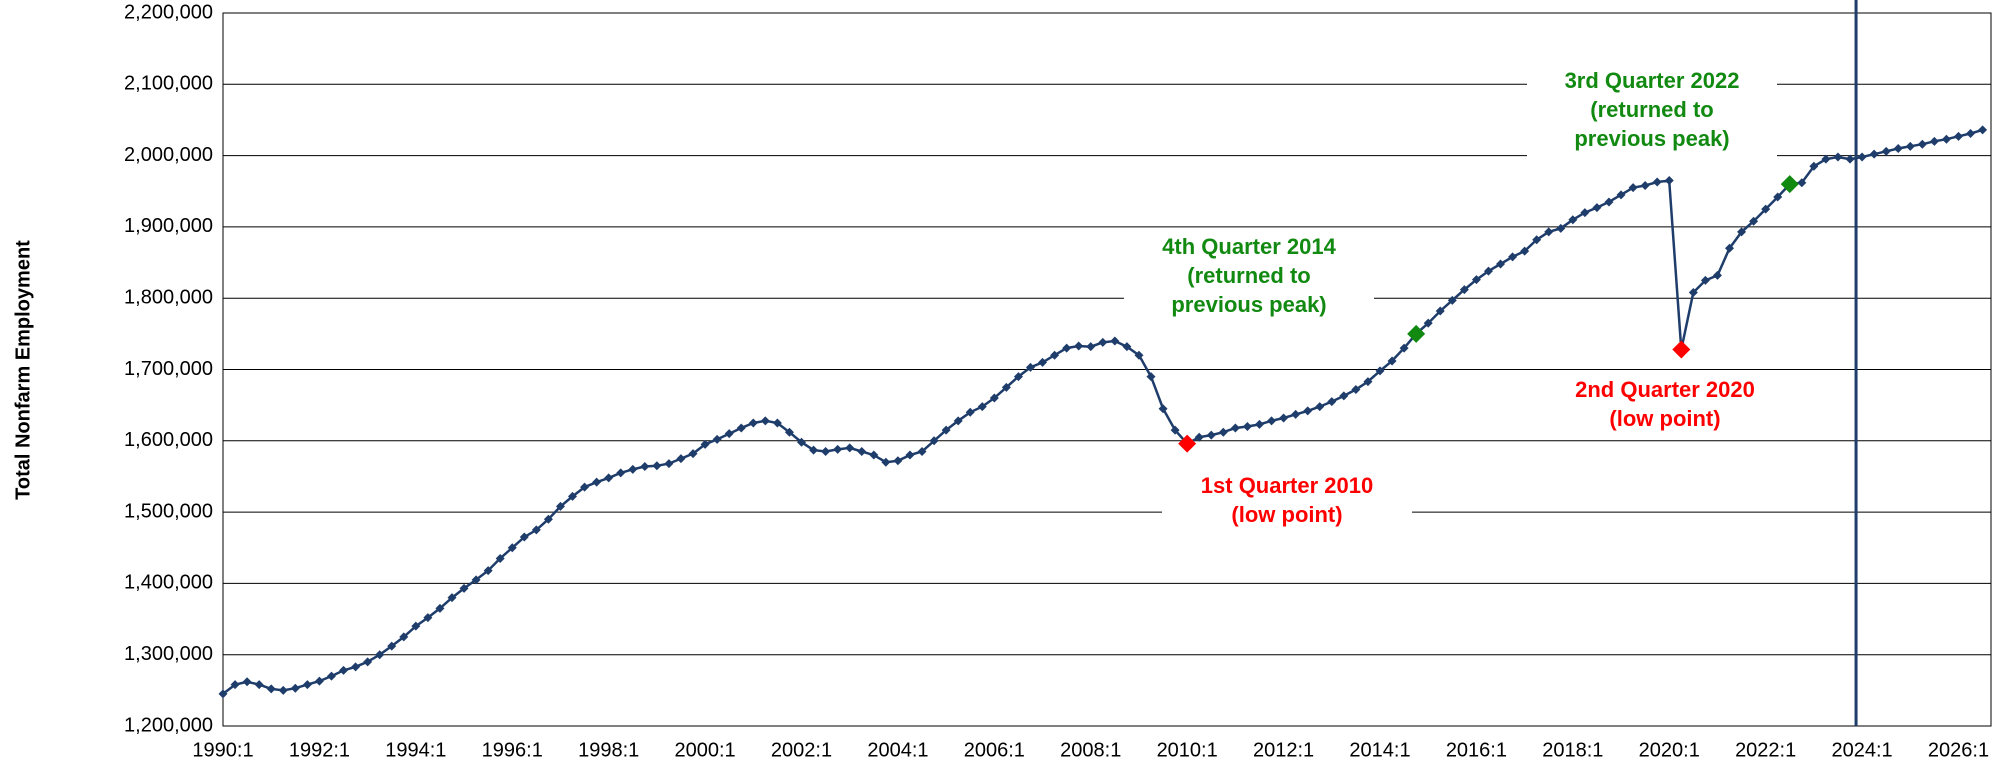  What do you see at coordinates (1651, 138) in the screenshot?
I see `annotation-text: previous peak)` at bounding box center [1651, 138].